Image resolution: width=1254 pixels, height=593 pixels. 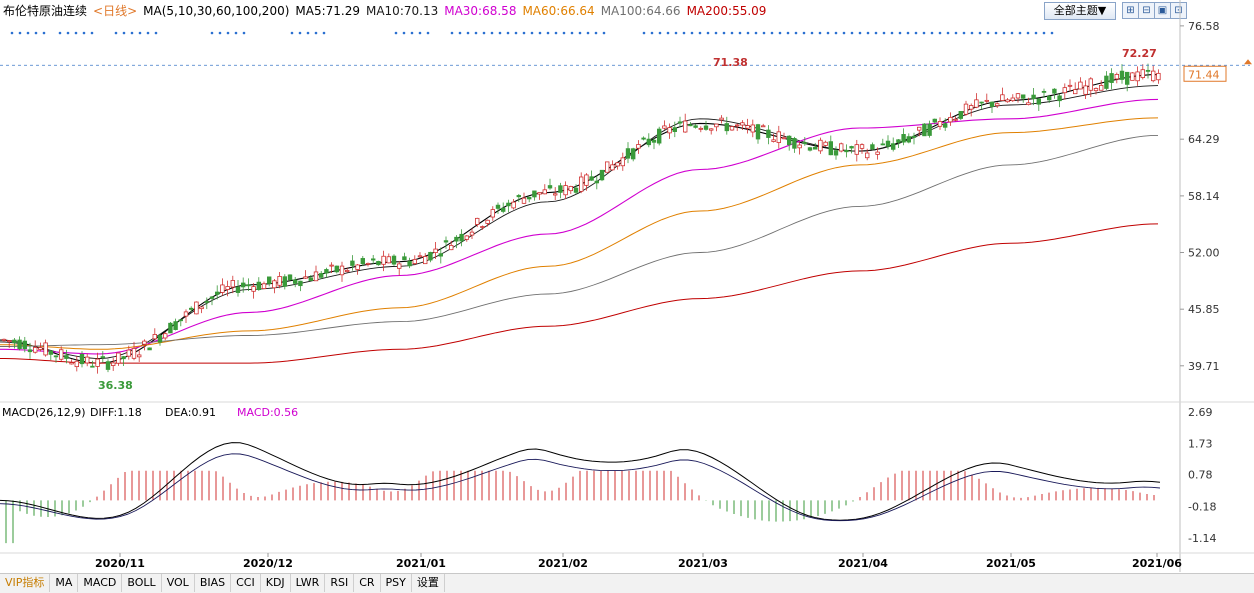 I want to click on tab-12: 设置, so click(x=428, y=583).